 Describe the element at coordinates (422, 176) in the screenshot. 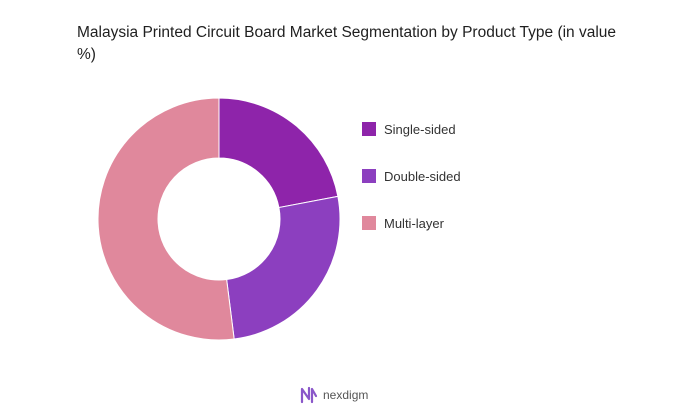

I see `legend-label-double-sided: Double-sided` at that location.